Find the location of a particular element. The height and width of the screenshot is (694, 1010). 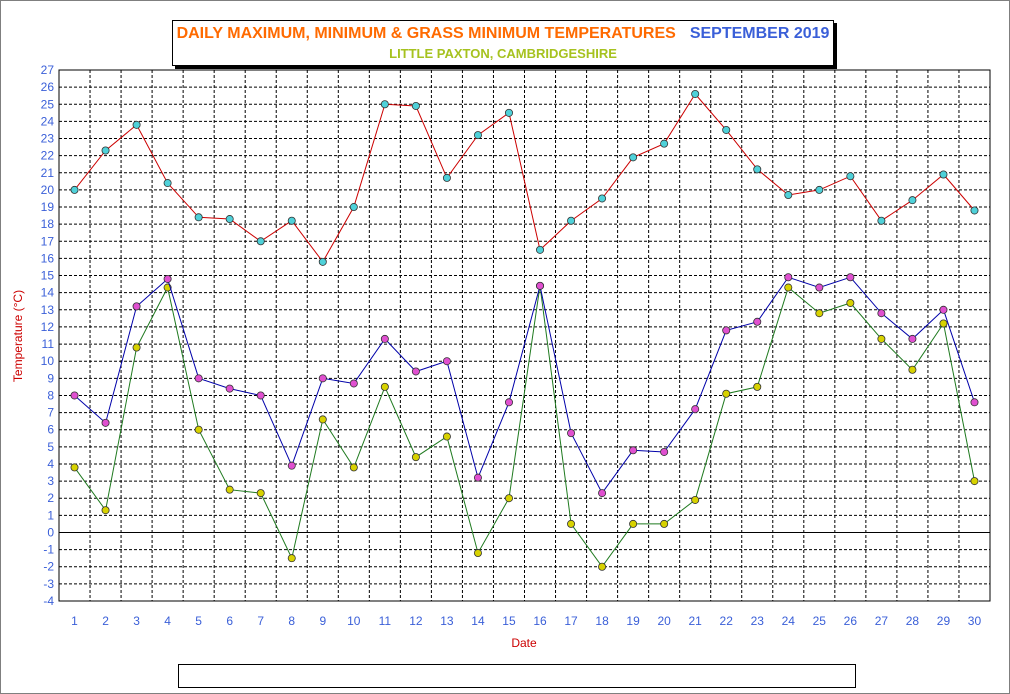

x-tick-label: 14 is located at coordinates (478, 621).